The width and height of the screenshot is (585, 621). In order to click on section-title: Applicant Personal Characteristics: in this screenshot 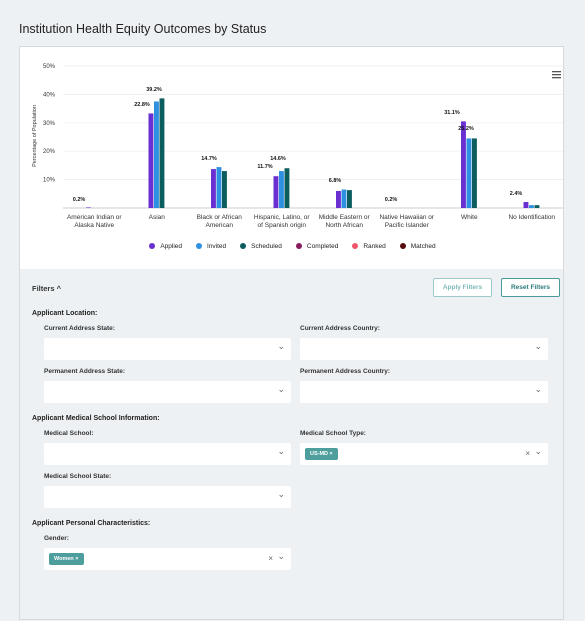, I will do `click(91, 523)`.